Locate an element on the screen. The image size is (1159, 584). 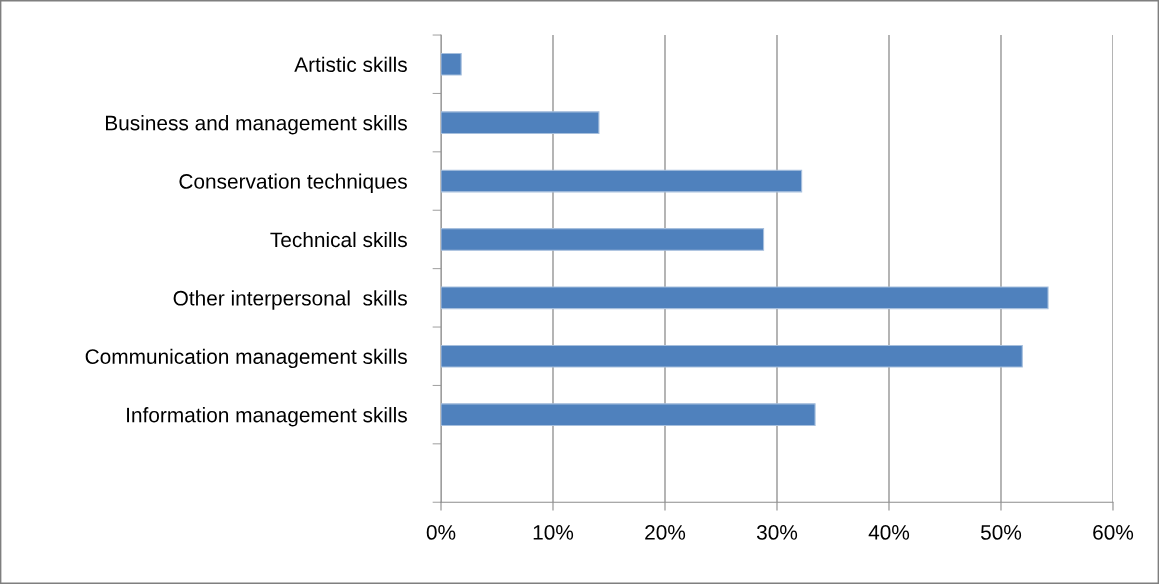
x-tick-label: 0% is located at coordinates (441, 532).